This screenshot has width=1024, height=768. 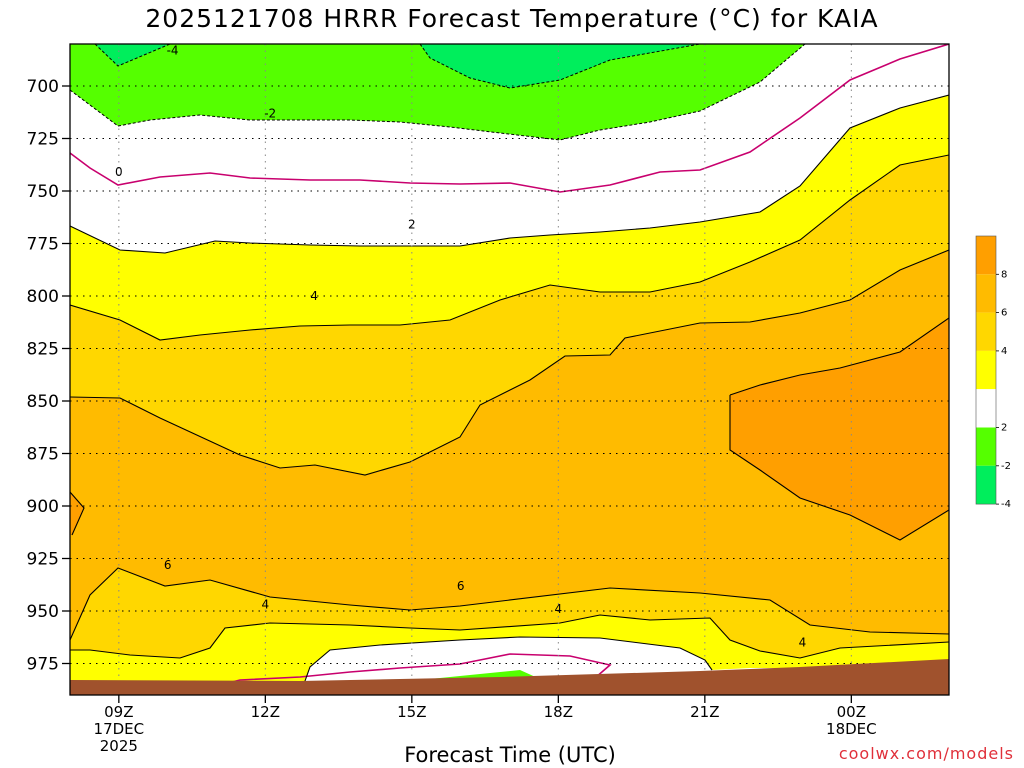 What do you see at coordinates (704, 712) in the screenshot?
I see `x-tick-label-21Z: 21Z` at bounding box center [704, 712].